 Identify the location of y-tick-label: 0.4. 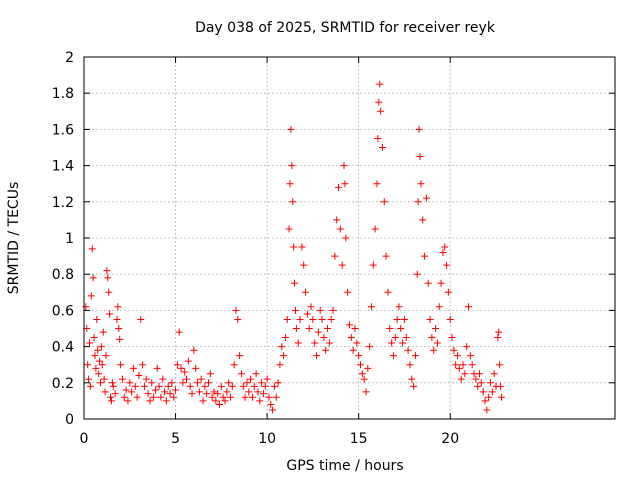
(63, 348).